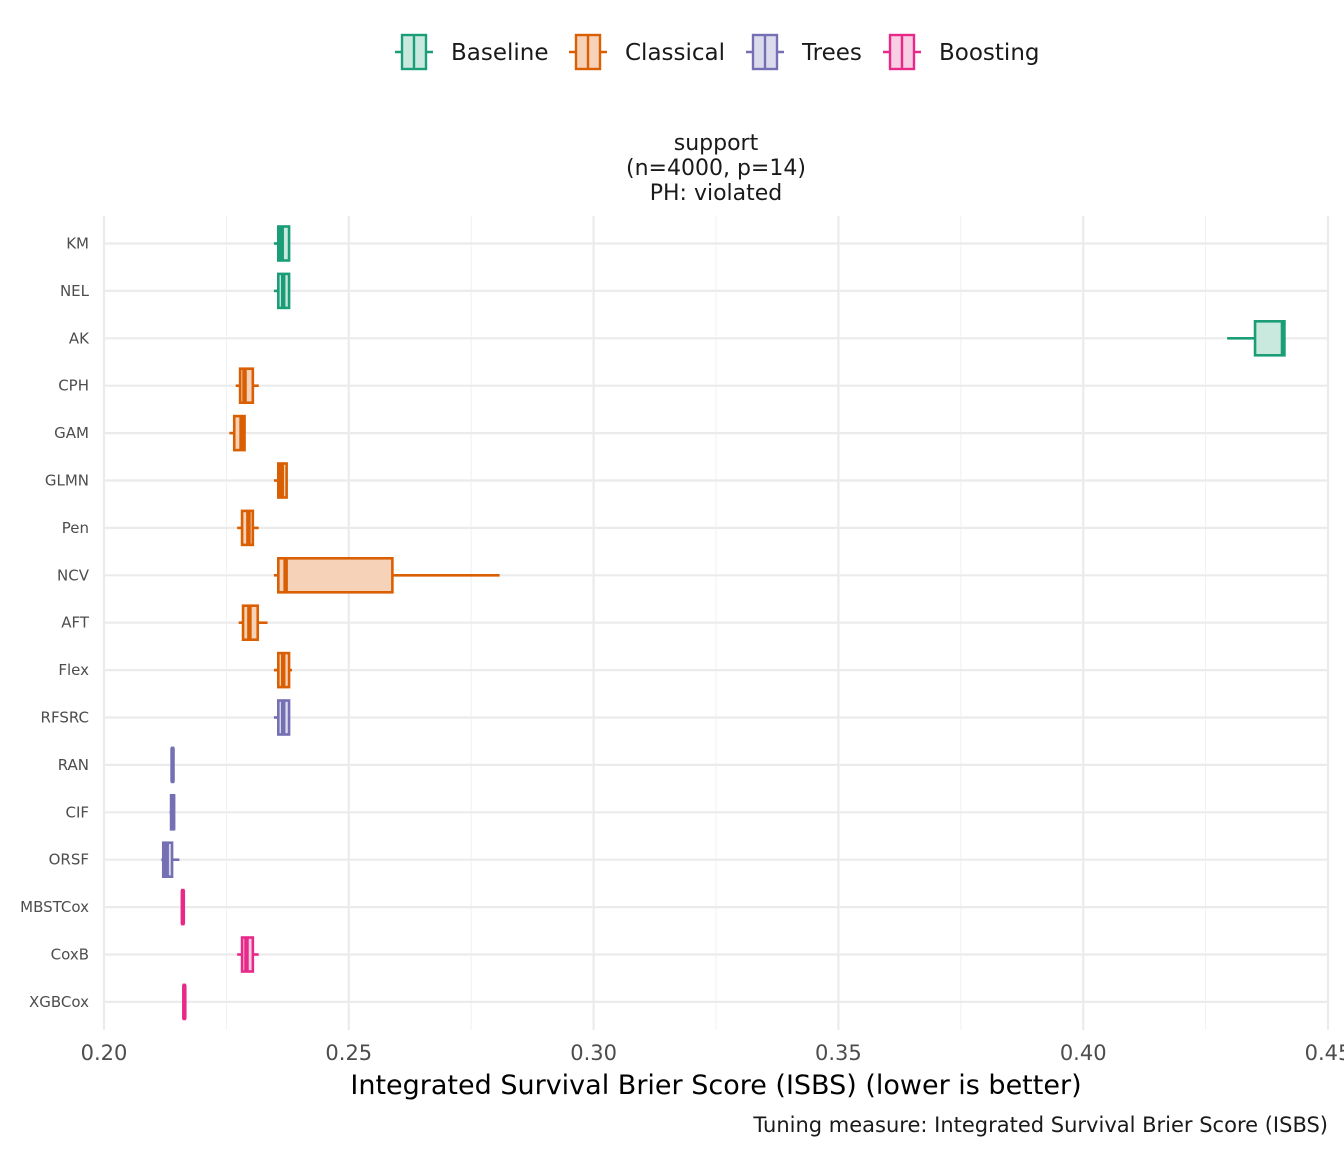 The width and height of the screenshot is (1344, 1152). I want to click on y-tick-label: AK, so click(79, 338).